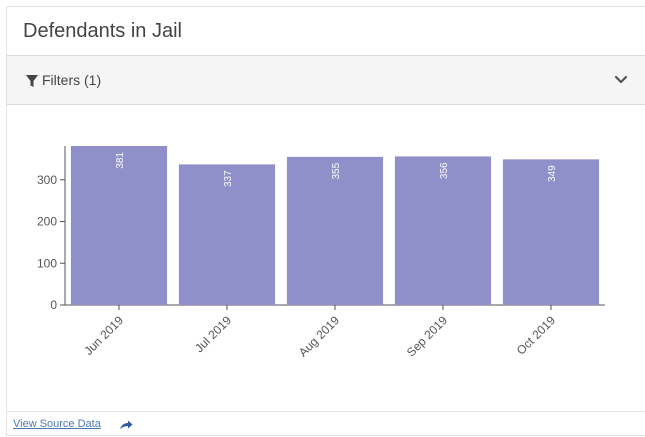 The width and height of the screenshot is (645, 437). Describe the element at coordinates (53, 305) in the screenshot. I see `y-tick-label: 0` at that location.